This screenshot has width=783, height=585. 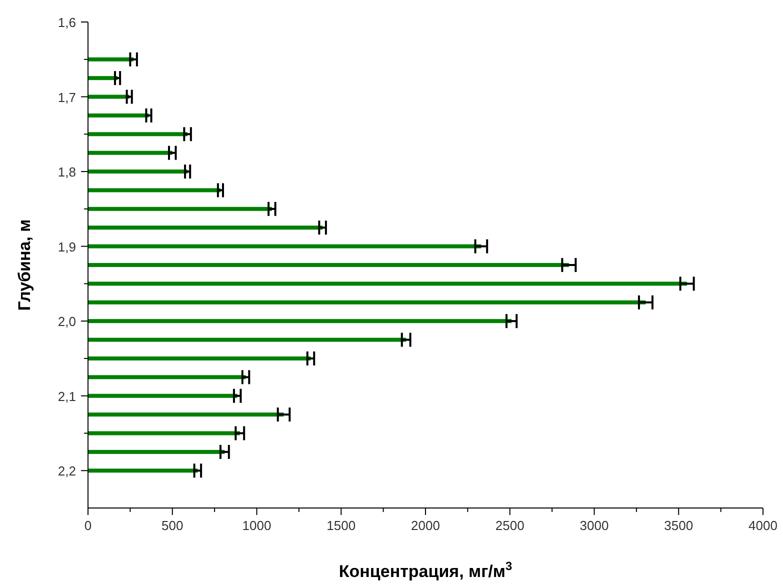 I want to click on x-tick-label: 2000, so click(x=425, y=525).